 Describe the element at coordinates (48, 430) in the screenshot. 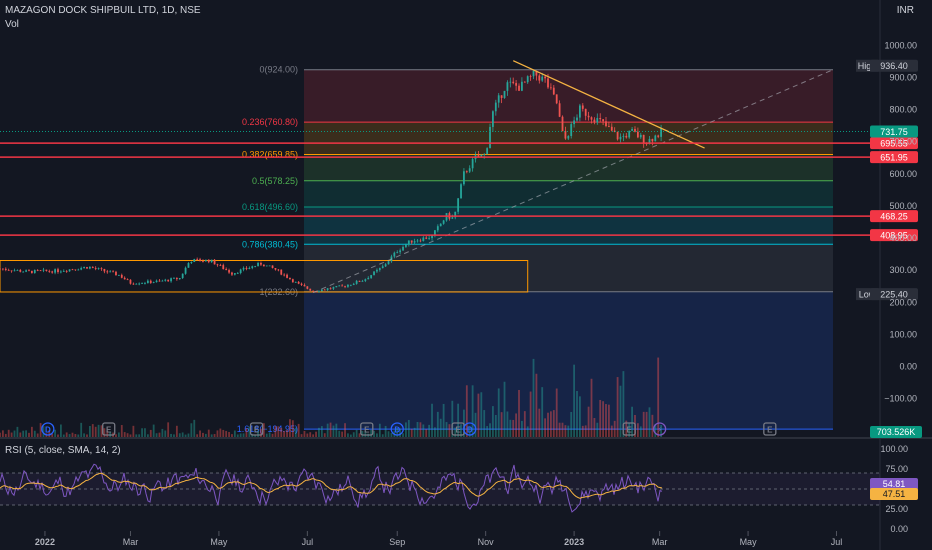

I see `event-letter: D` at that location.